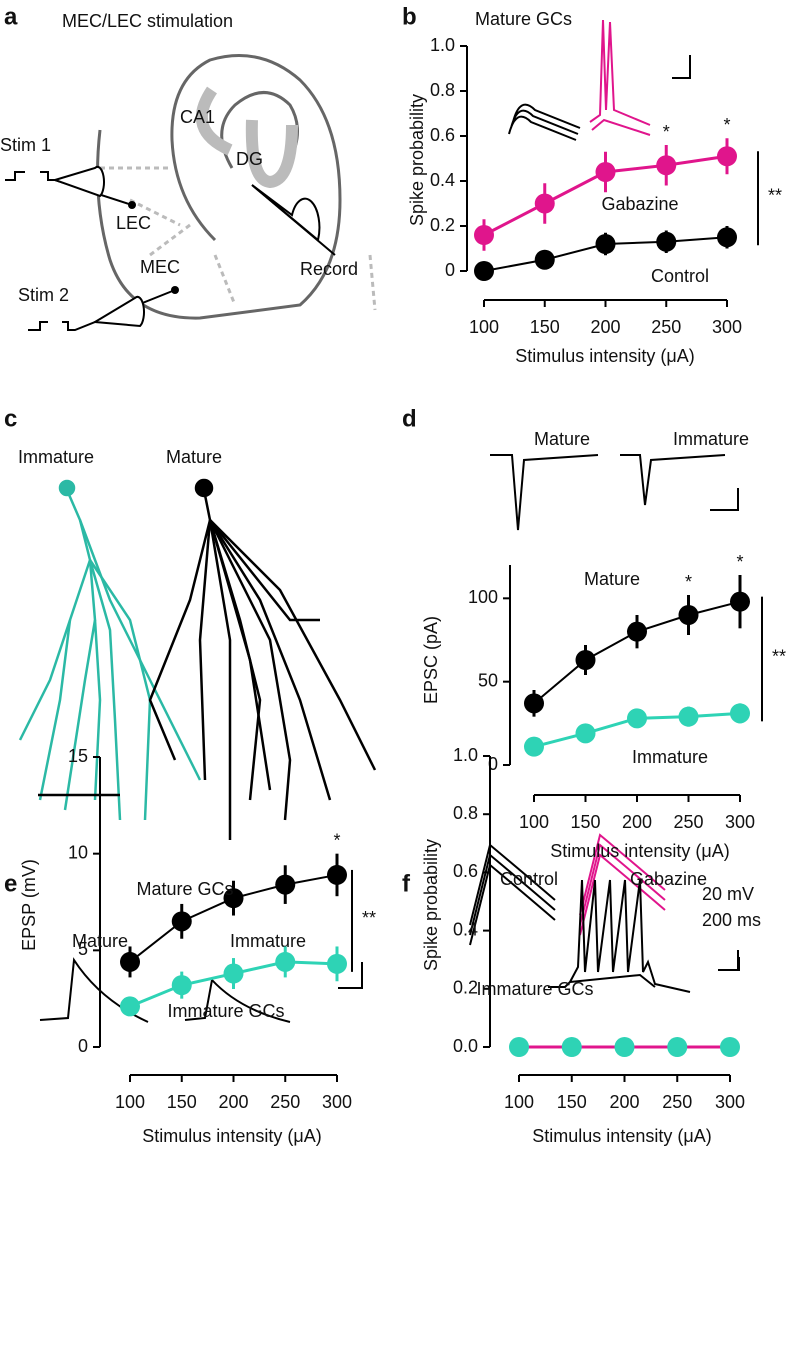 The height and width of the screenshot is (1372, 788). Describe the element at coordinates (83, 949) in the screenshot. I see `y-tick-label: 5` at that location.